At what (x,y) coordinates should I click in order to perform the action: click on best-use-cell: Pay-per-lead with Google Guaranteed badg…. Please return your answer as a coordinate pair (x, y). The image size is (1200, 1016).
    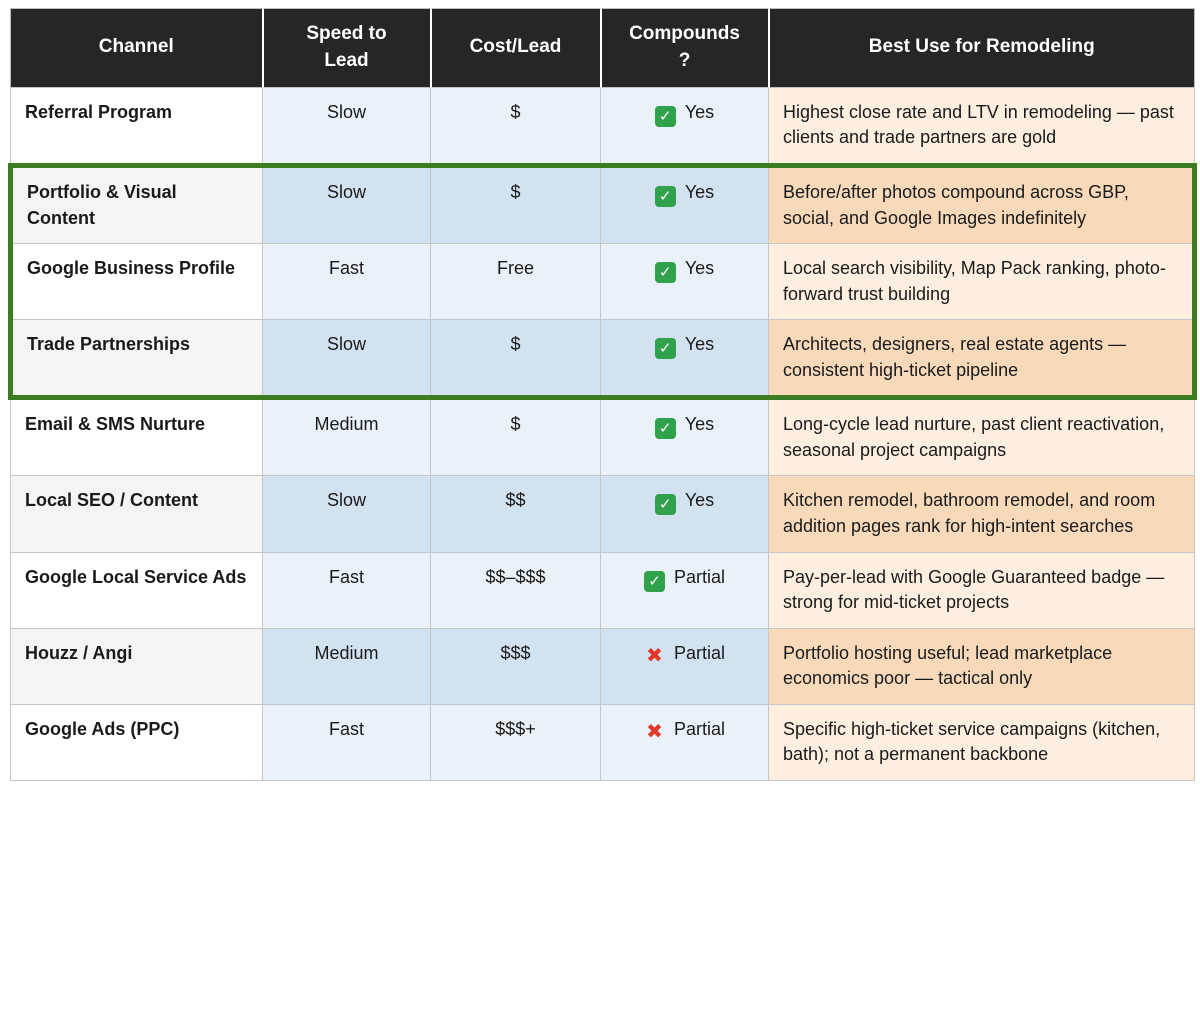
    Looking at the image, I should click on (981, 590).